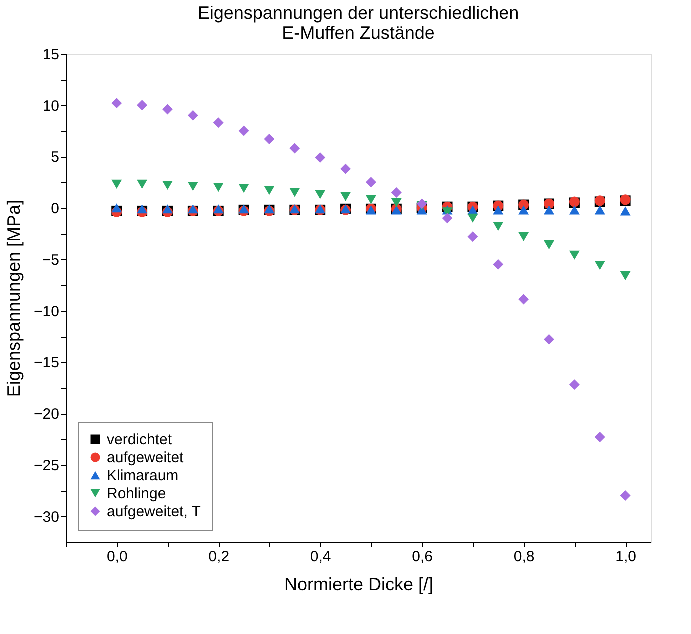 The image size is (691, 634). What do you see at coordinates (136, 494) in the screenshot?
I see `legend-label: Rohlinge` at bounding box center [136, 494].